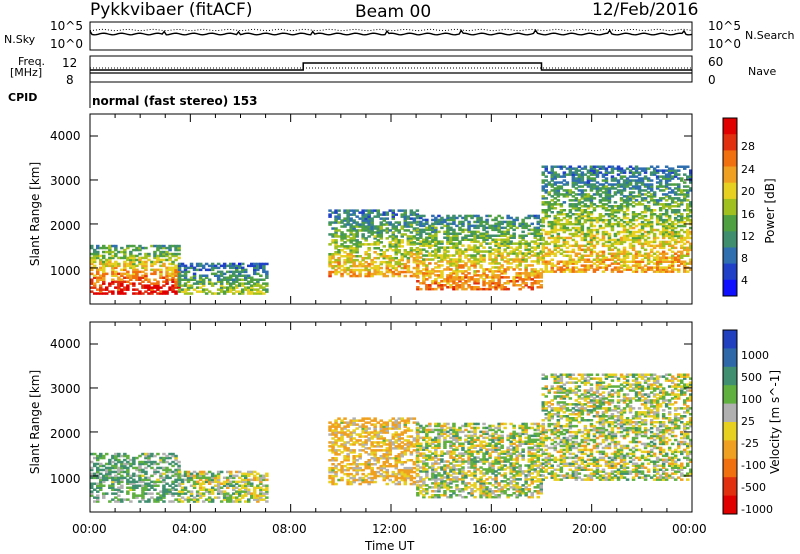  I want to click on x-tick: 08:00, so click(289, 529).